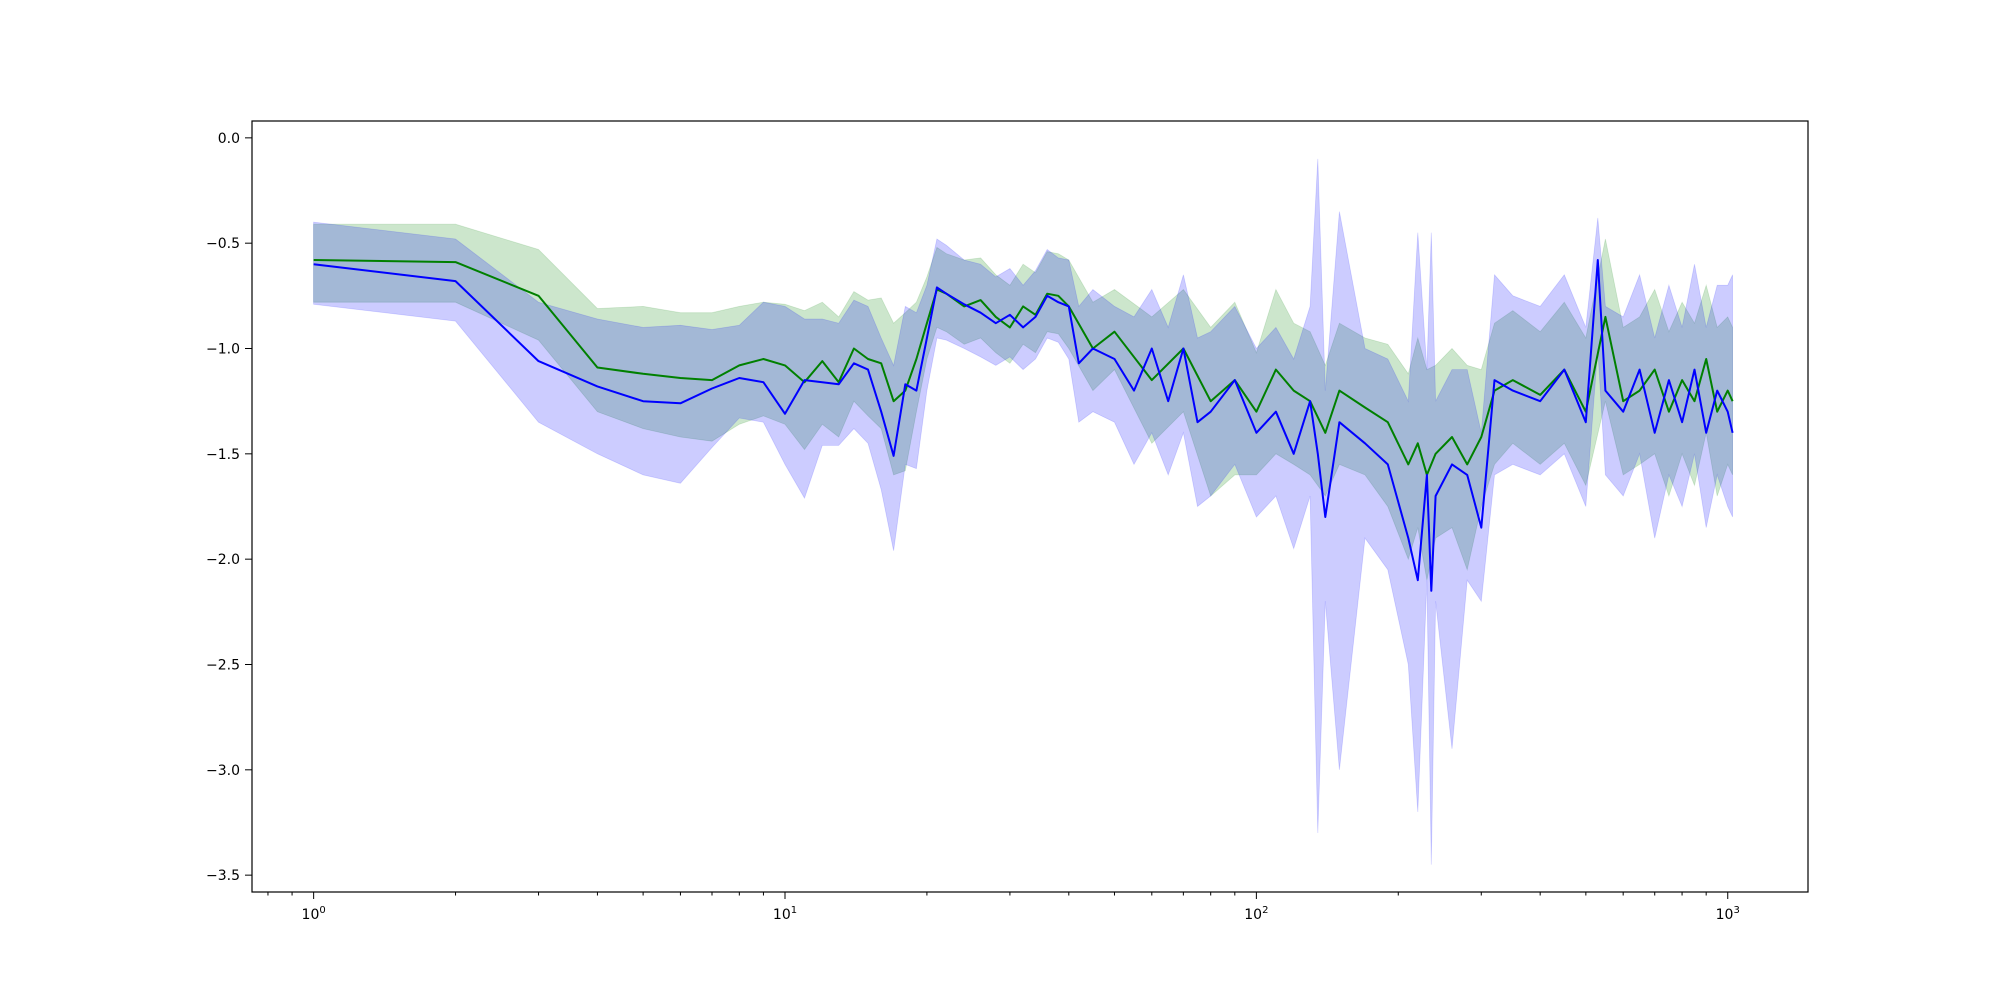 Image resolution: width=2000 pixels, height=1000 pixels. I want to click on x-axis: 100 101 102 103, so click(1003, 907).